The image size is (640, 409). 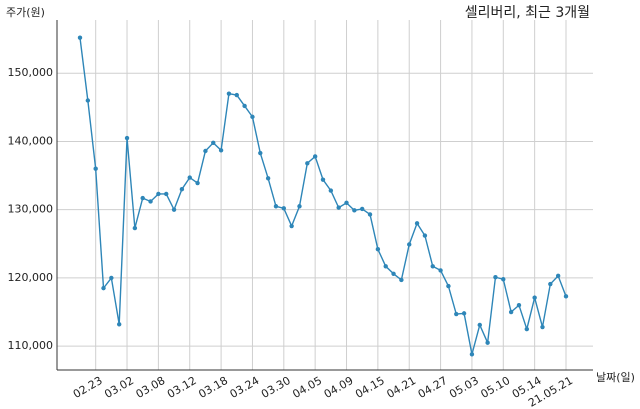 What do you see at coordinates (527, 13) in the screenshot?
I see `chart-title: 셀리버리, 최근 3개월` at bounding box center [527, 13].